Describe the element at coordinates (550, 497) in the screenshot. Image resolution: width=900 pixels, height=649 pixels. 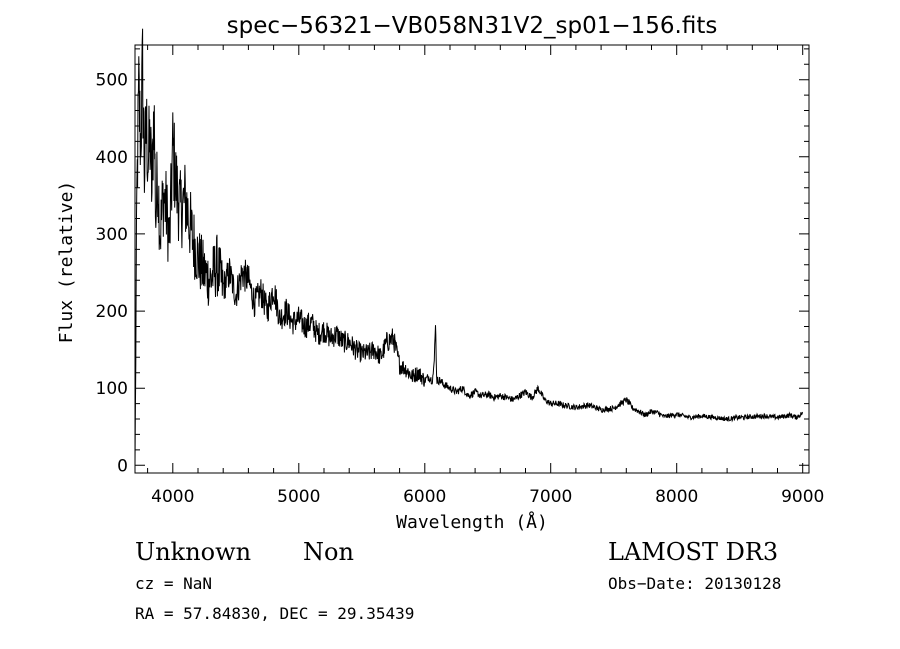
I see `x-tick-label: 7000` at that location.